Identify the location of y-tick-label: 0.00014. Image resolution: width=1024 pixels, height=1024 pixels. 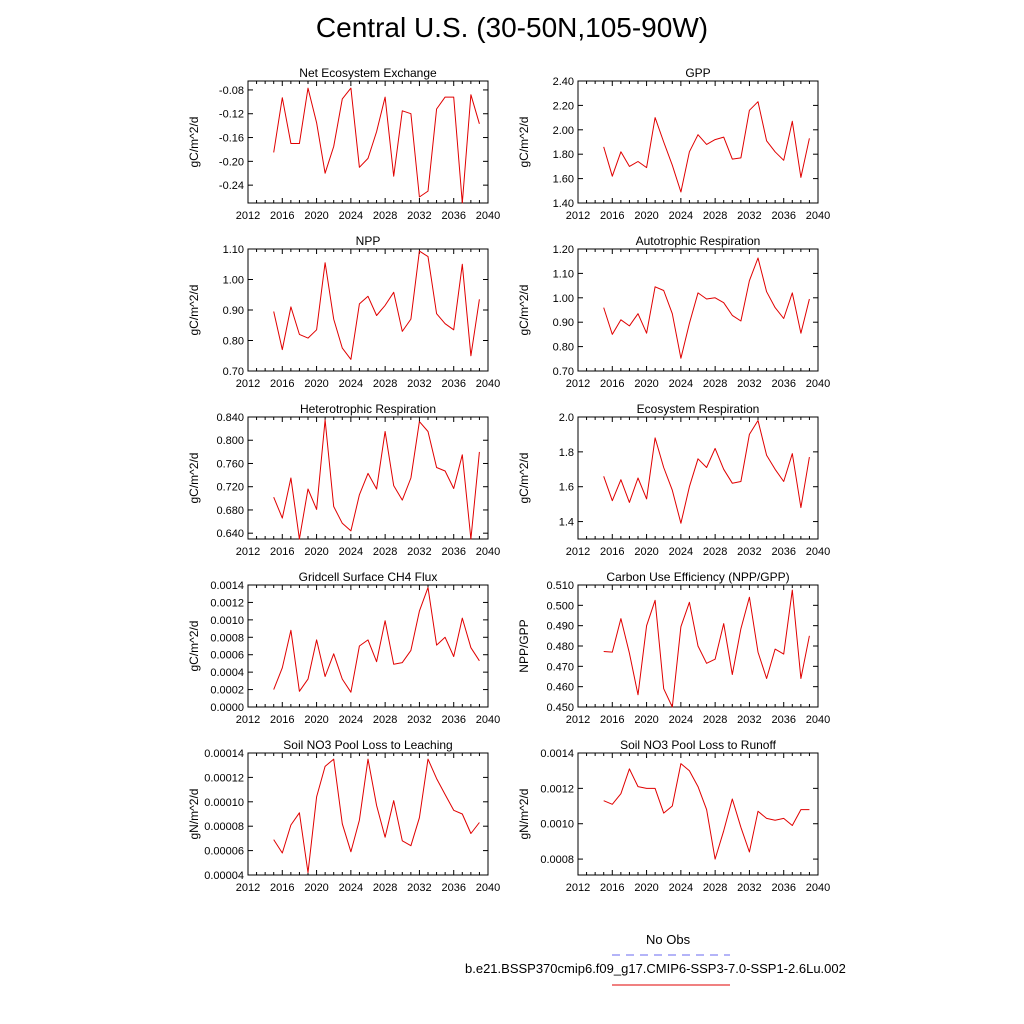
(224, 754).